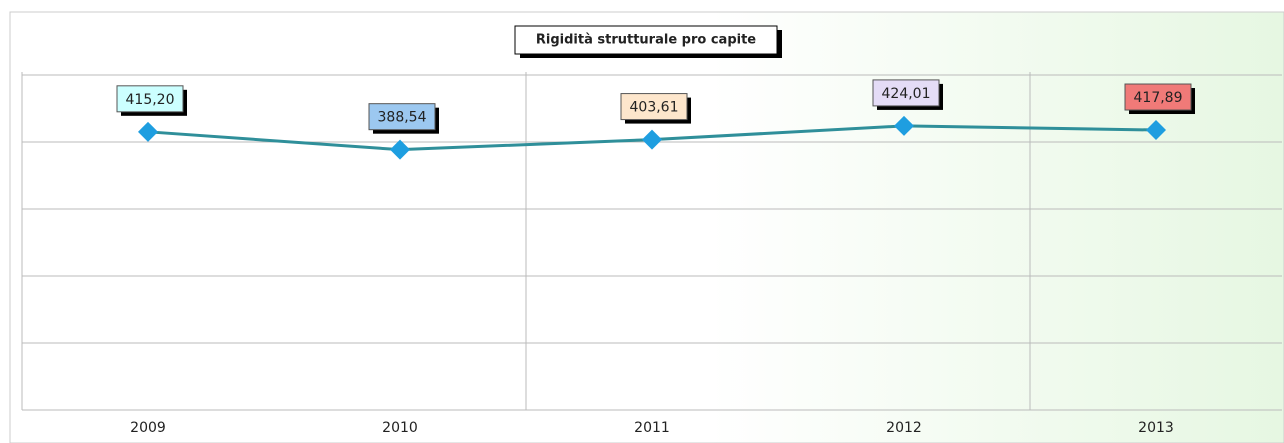 This screenshot has height=443, width=1284. I want to click on value-label: 415,20, so click(150, 100).